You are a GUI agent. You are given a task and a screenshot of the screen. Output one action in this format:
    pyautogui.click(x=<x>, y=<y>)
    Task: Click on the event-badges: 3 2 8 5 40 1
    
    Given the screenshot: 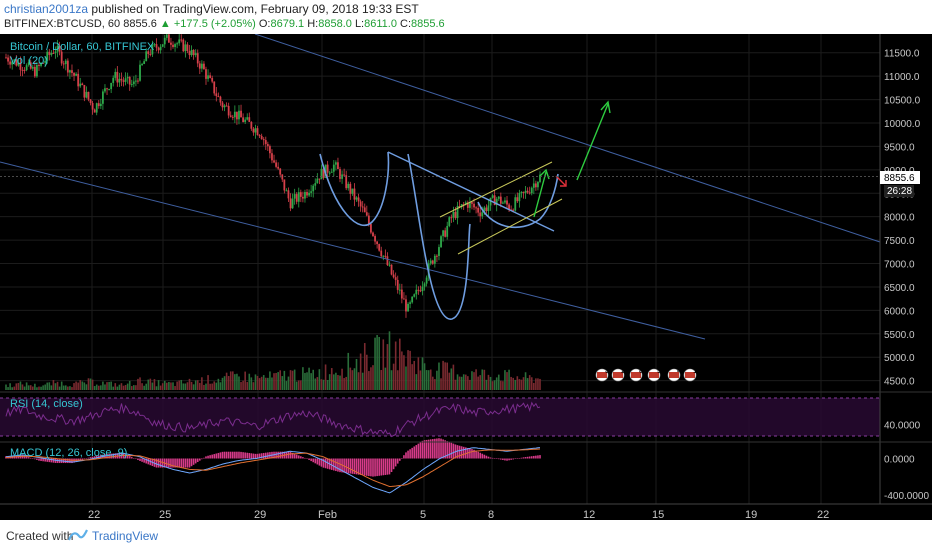 What is the action you would take?
    pyautogui.click(x=646, y=374)
    